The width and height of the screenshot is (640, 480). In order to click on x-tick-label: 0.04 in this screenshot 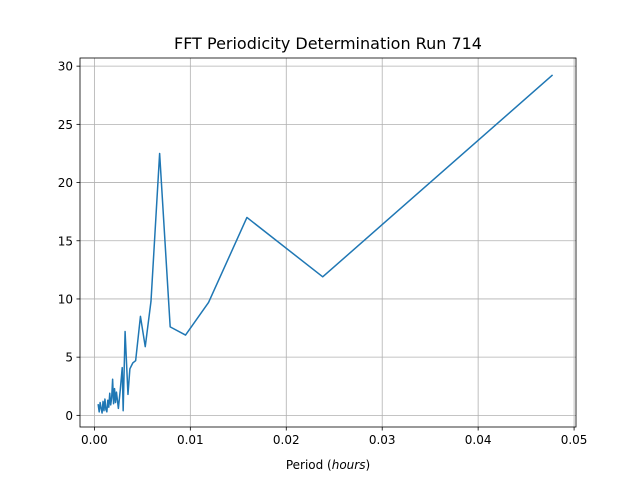, I will do `click(478, 440)`.